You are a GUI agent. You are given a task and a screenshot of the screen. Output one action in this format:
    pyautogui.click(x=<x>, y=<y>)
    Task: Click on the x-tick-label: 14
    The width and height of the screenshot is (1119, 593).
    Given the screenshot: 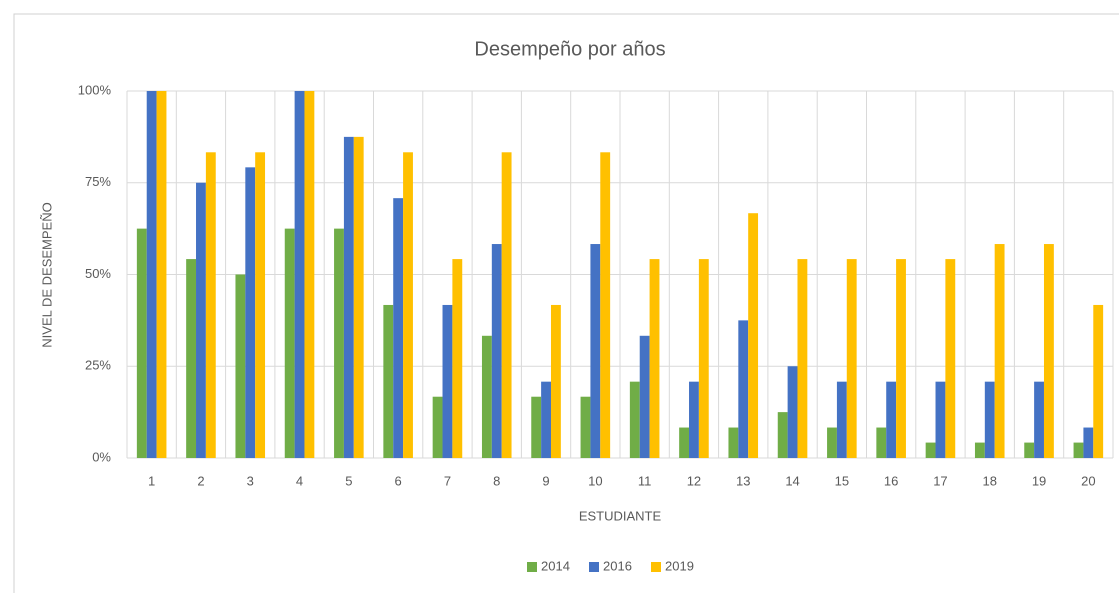 What is the action you would take?
    pyautogui.click(x=792, y=480)
    